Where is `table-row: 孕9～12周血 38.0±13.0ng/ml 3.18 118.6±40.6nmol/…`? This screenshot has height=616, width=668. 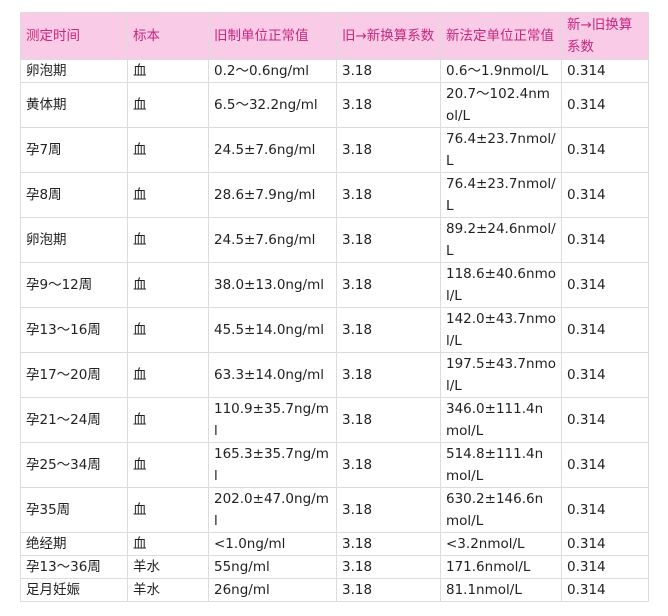 table-row: 孕9～12周血 38.0±13.0ng/ml 3.18 118.6±40.6nmol/… is located at coordinates (334, 285).